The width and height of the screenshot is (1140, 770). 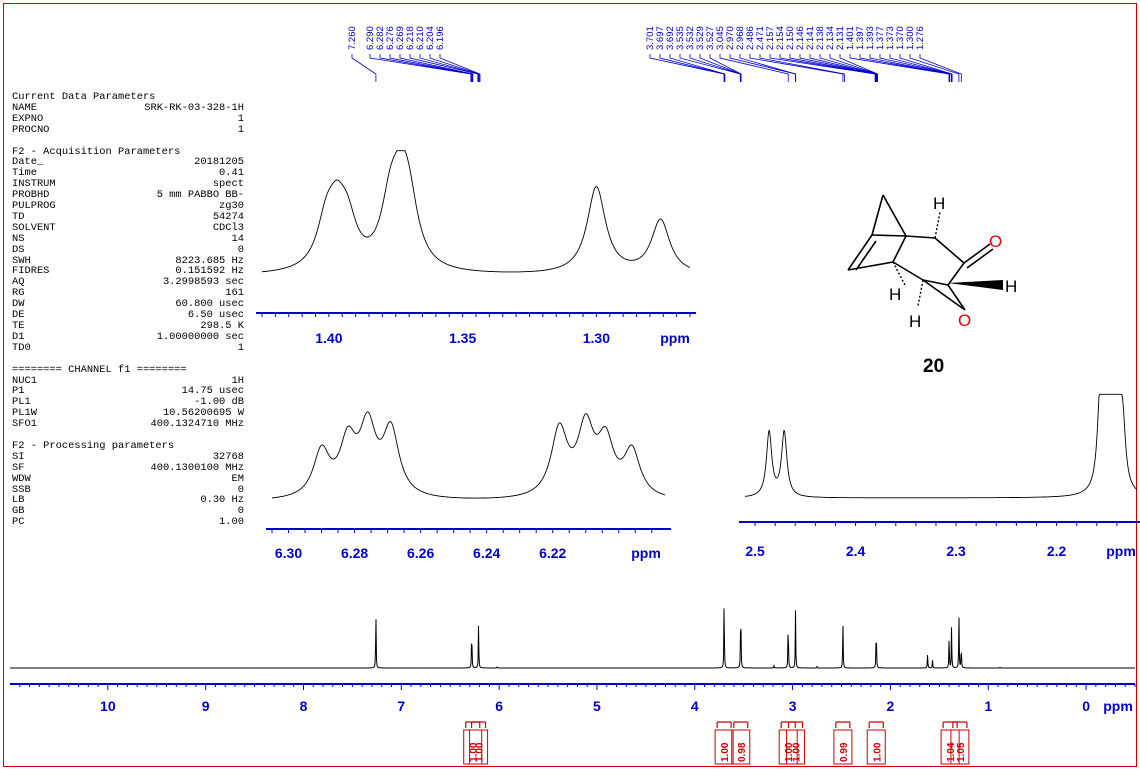 What do you see at coordinates (939, 476) in the screenshot?
I see `inset-chart: 2.5 2.4 2.3 2.2 ppm` at bounding box center [939, 476].